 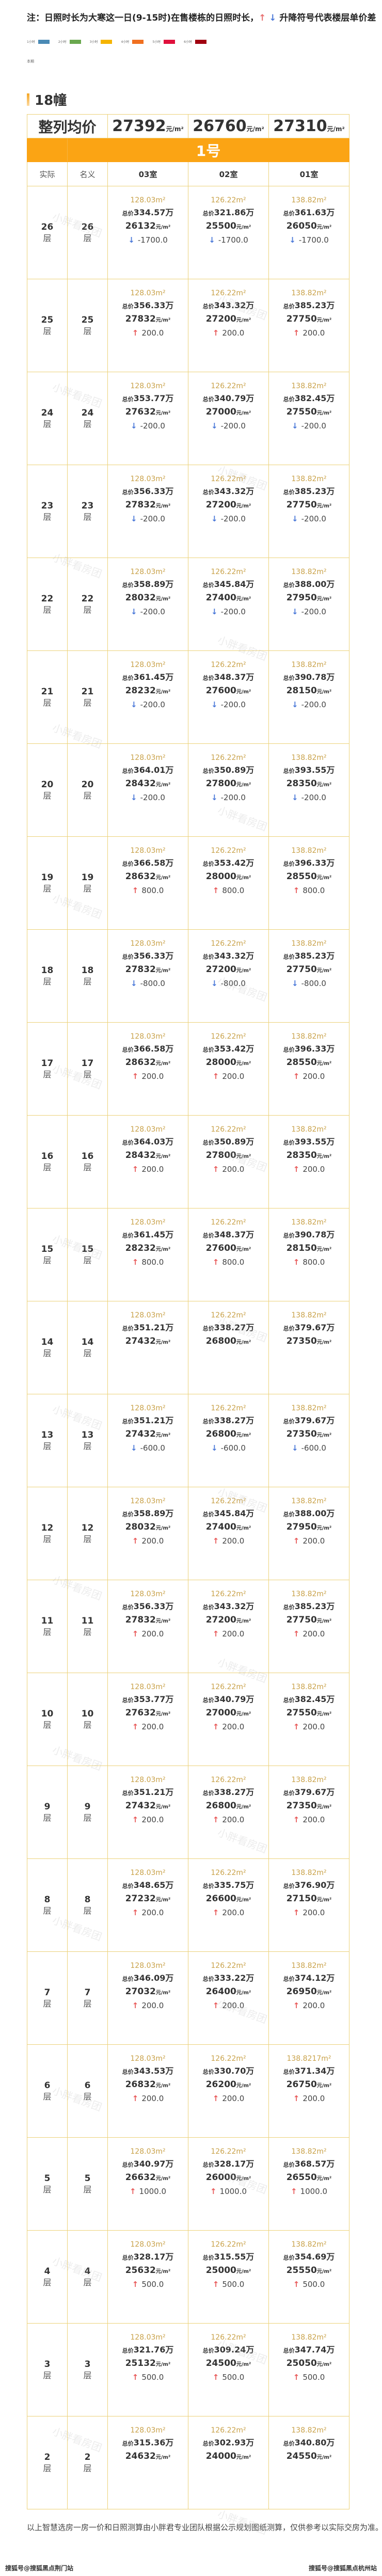 What do you see at coordinates (228, 232) in the screenshot?
I see `unit-cell: 126.22m² 总价321.86万 25500元/m² ↓ -1700.0` at bounding box center [228, 232].